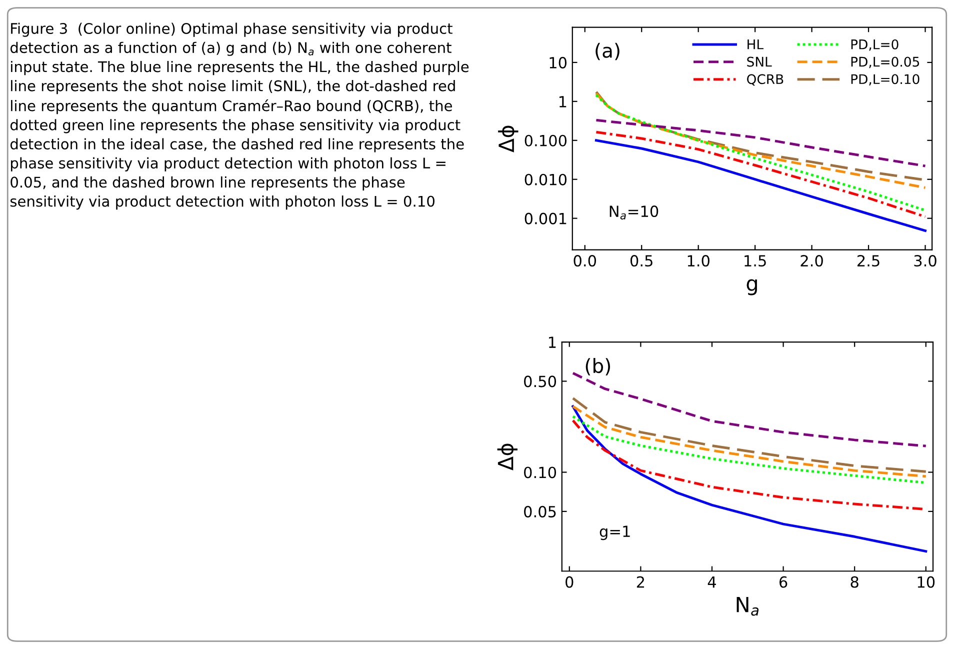 Image resolution: width=954 pixels, height=649 pixels. What do you see at coordinates (885, 80) in the screenshot?
I see `legend-label: PD,L=0.10` at bounding box center [885, 80].